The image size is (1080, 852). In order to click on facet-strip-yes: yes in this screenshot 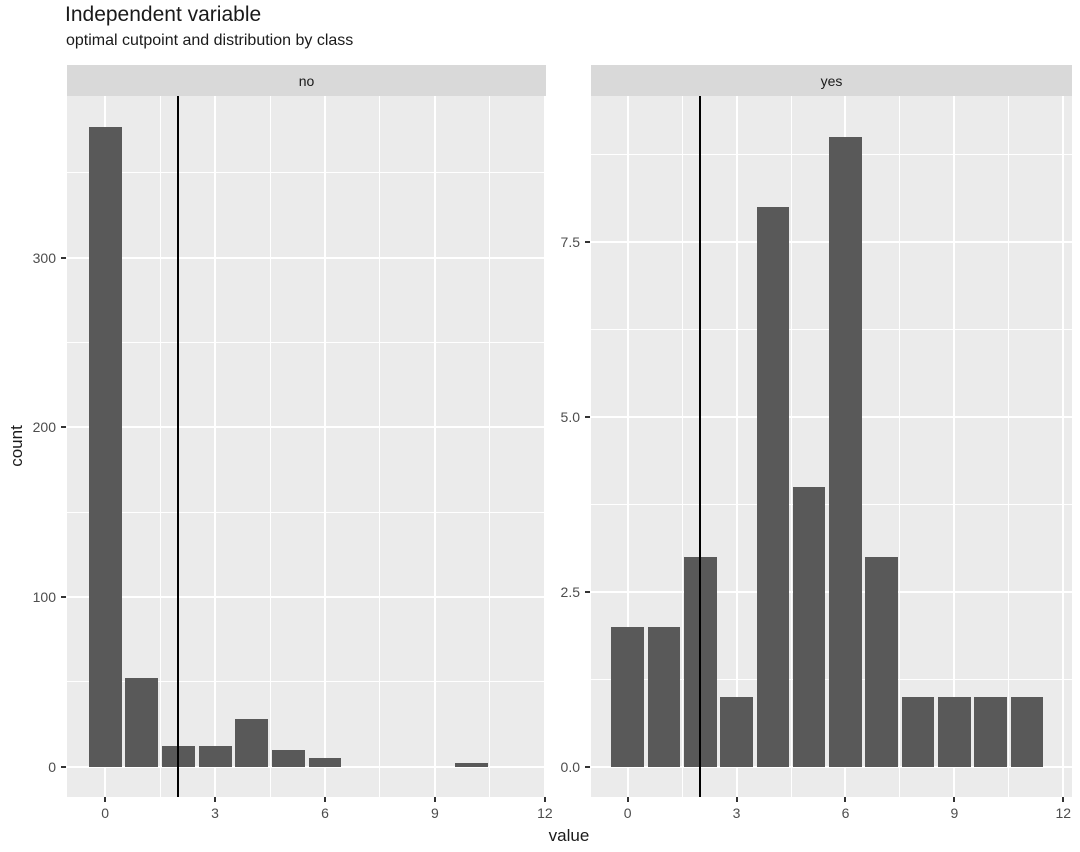, I will do `click(831, 80)`.